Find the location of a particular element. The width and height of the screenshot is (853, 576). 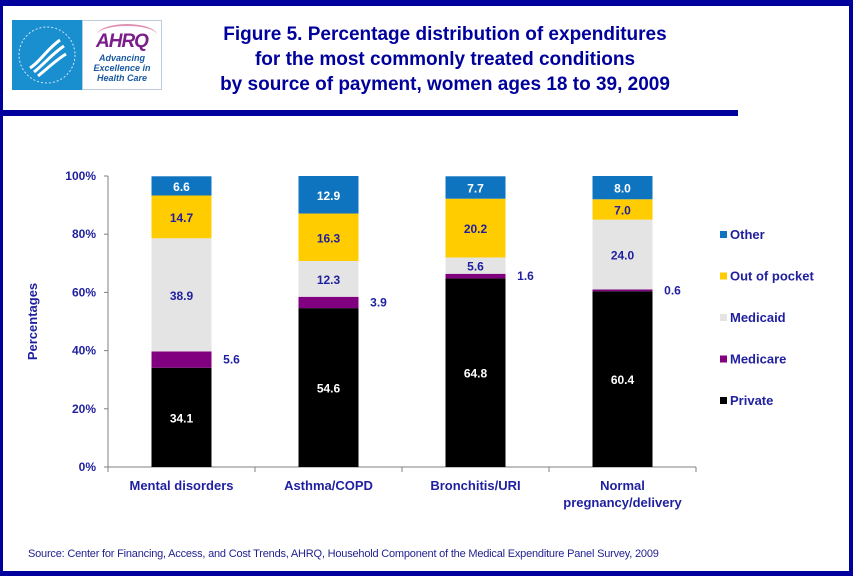

legend-swatch-out-of-pocket is located at coordinates (723, 276).